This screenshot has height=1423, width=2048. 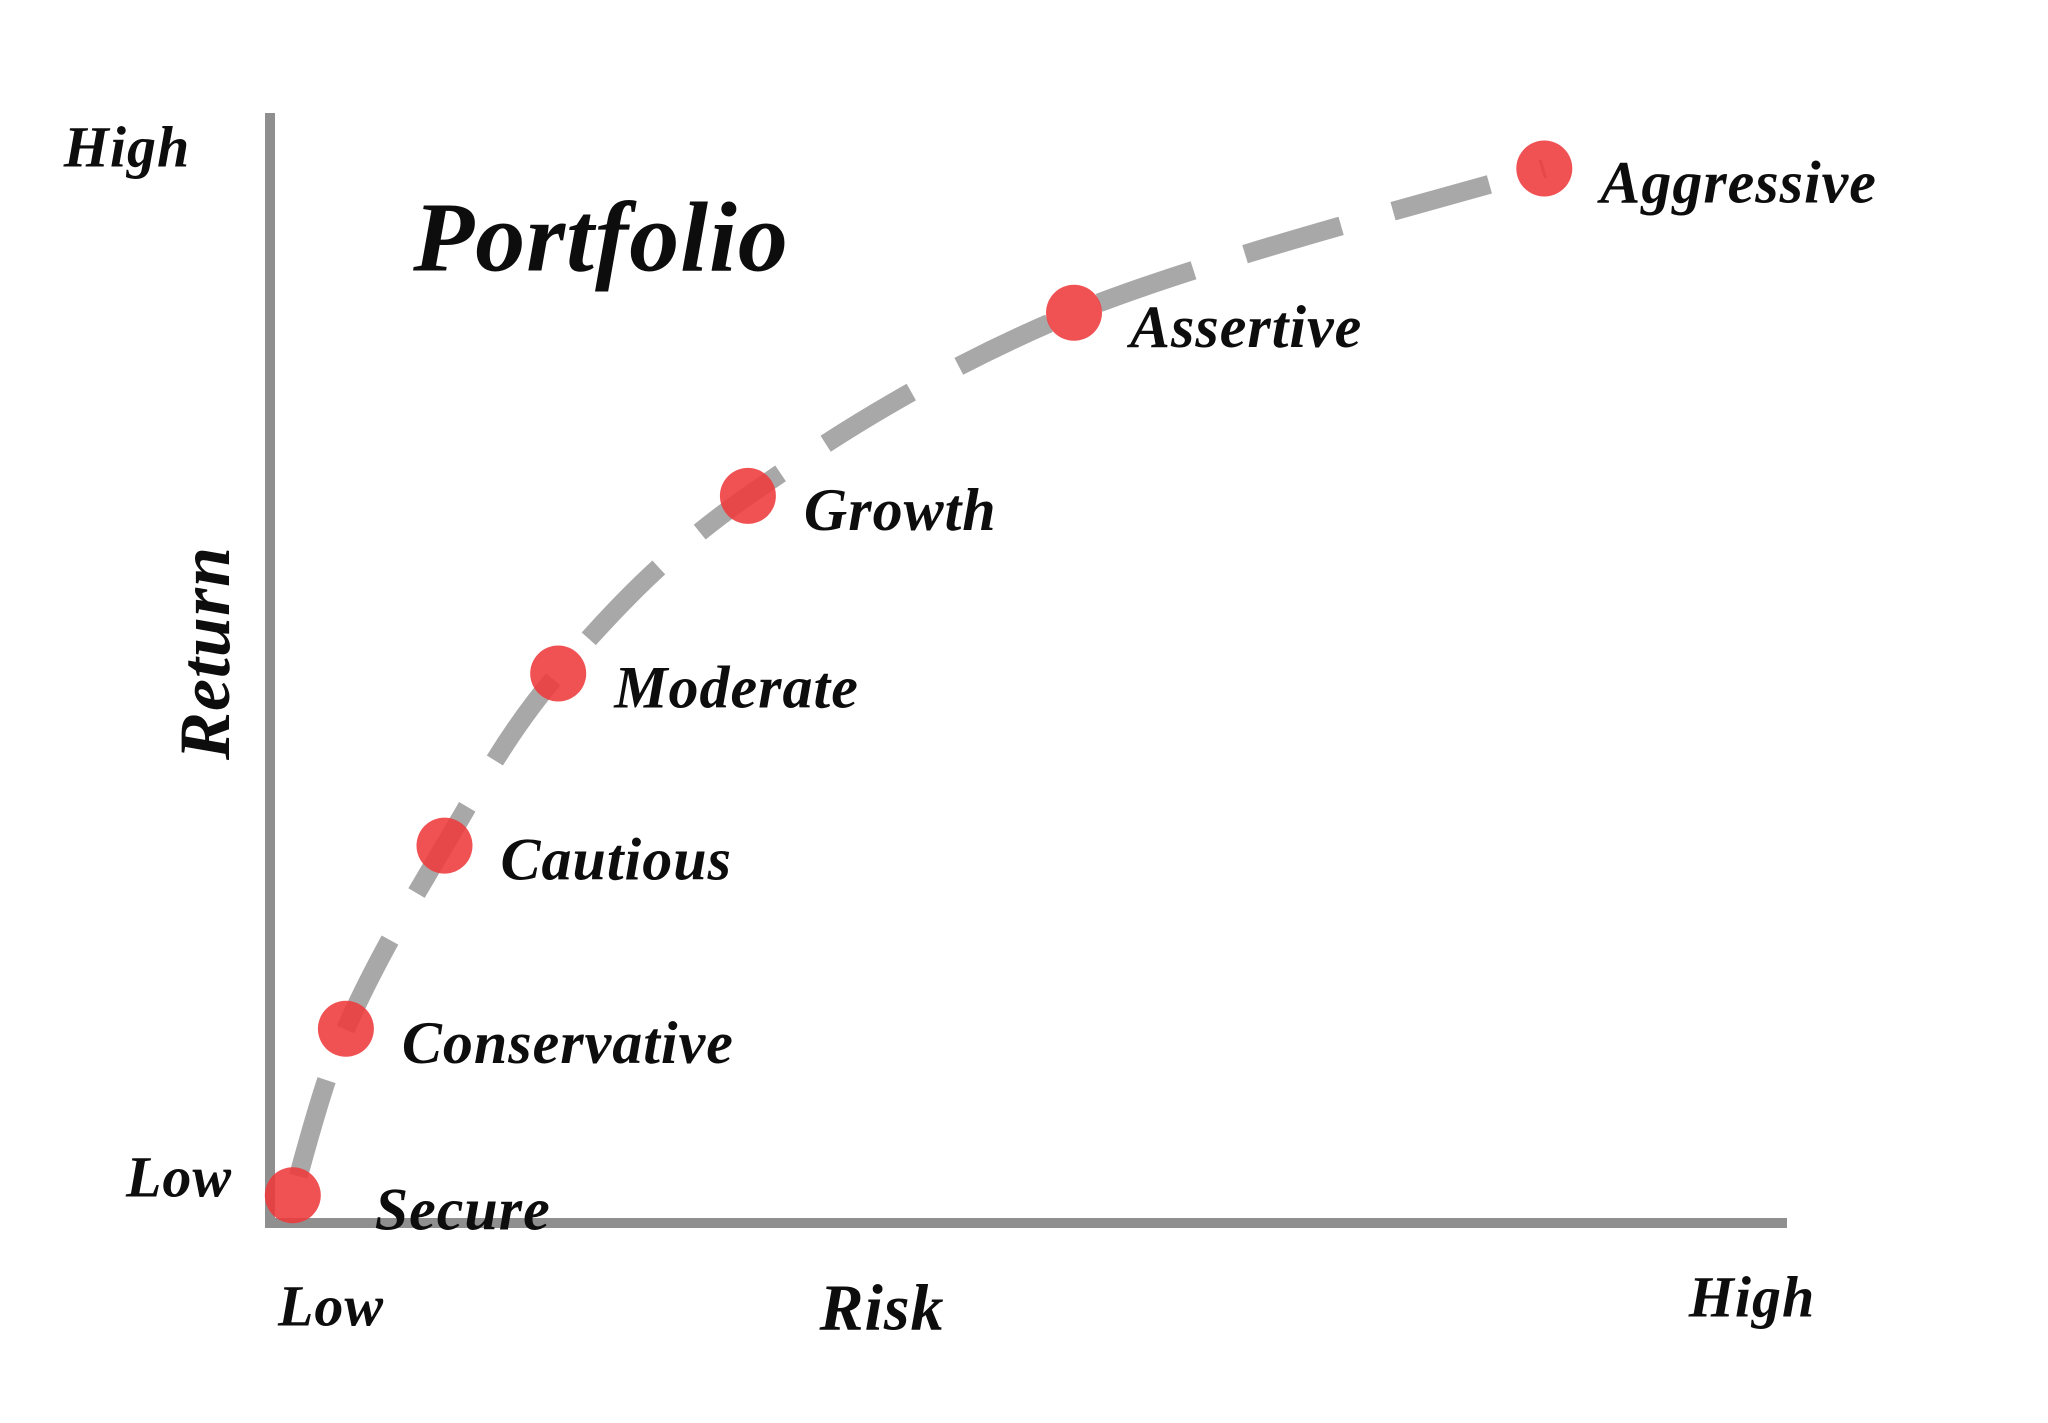 I want to click on point-label-secure: Secure, so click(x=463, y=1209).